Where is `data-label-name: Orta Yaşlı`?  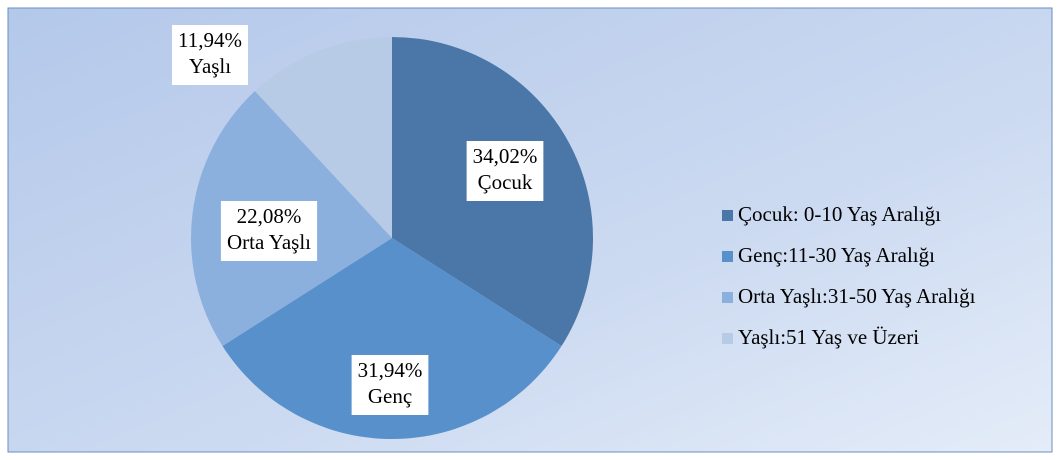
data-label-name: Orta Yaşlı is located at coordinates (269, 242).